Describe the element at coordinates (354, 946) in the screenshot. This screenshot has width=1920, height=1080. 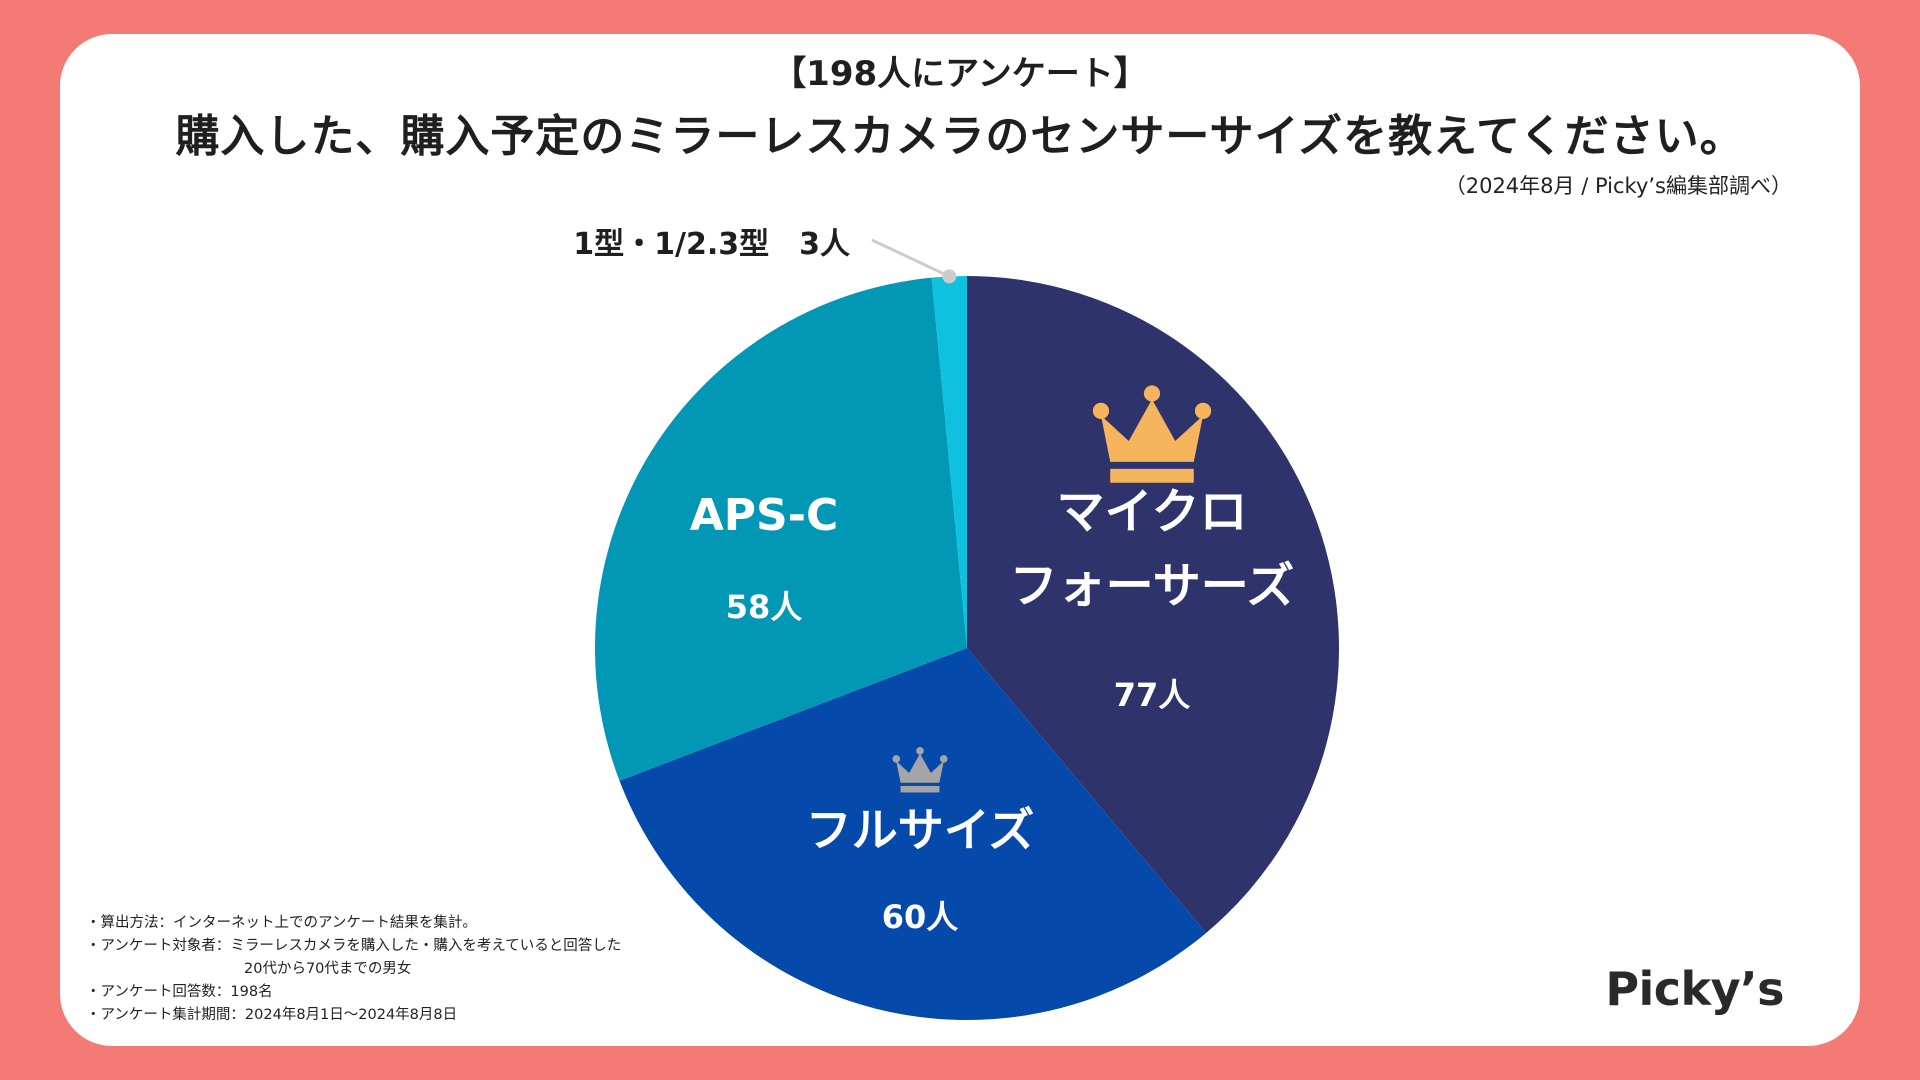
I see `note-target: ・アンケート対象者：ミラーレスカメラを購入した・購入を考えていると回答した` at that location.